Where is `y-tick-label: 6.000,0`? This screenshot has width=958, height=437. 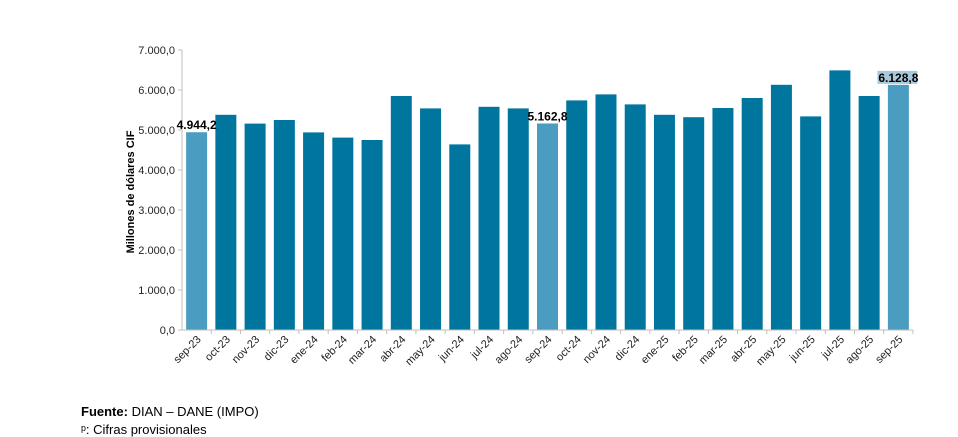
y-tick-label: 6.000,0 is located at coordinates (156, 91).